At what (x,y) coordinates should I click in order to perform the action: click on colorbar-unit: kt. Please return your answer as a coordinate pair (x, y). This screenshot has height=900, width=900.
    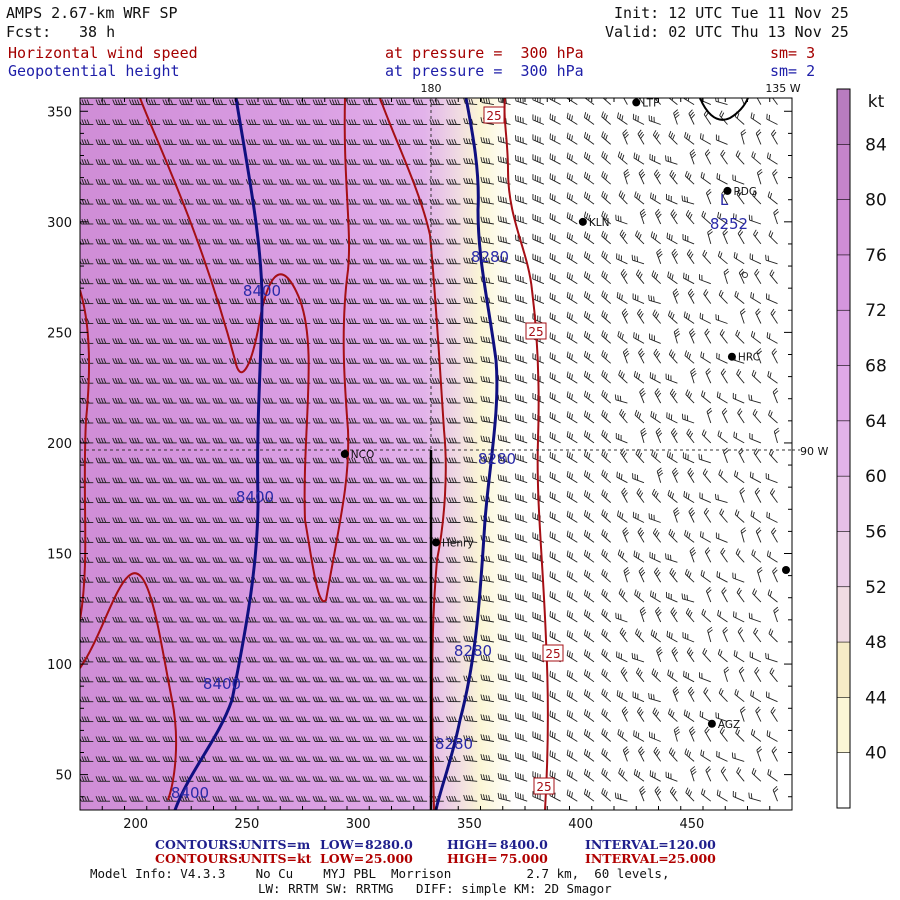
    Looking at the image, I should click on (876, 102).